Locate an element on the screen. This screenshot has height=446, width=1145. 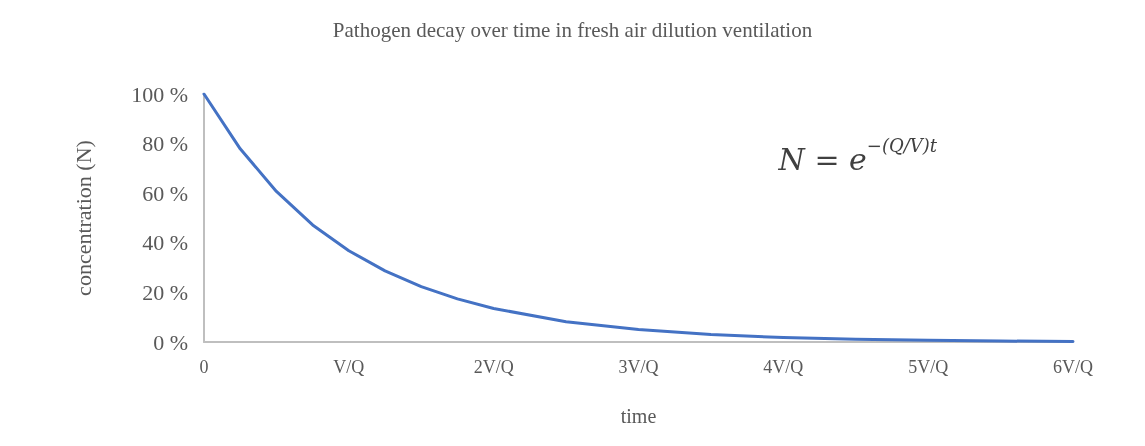
x-axis-title: time is located at coordinates (638, 416).